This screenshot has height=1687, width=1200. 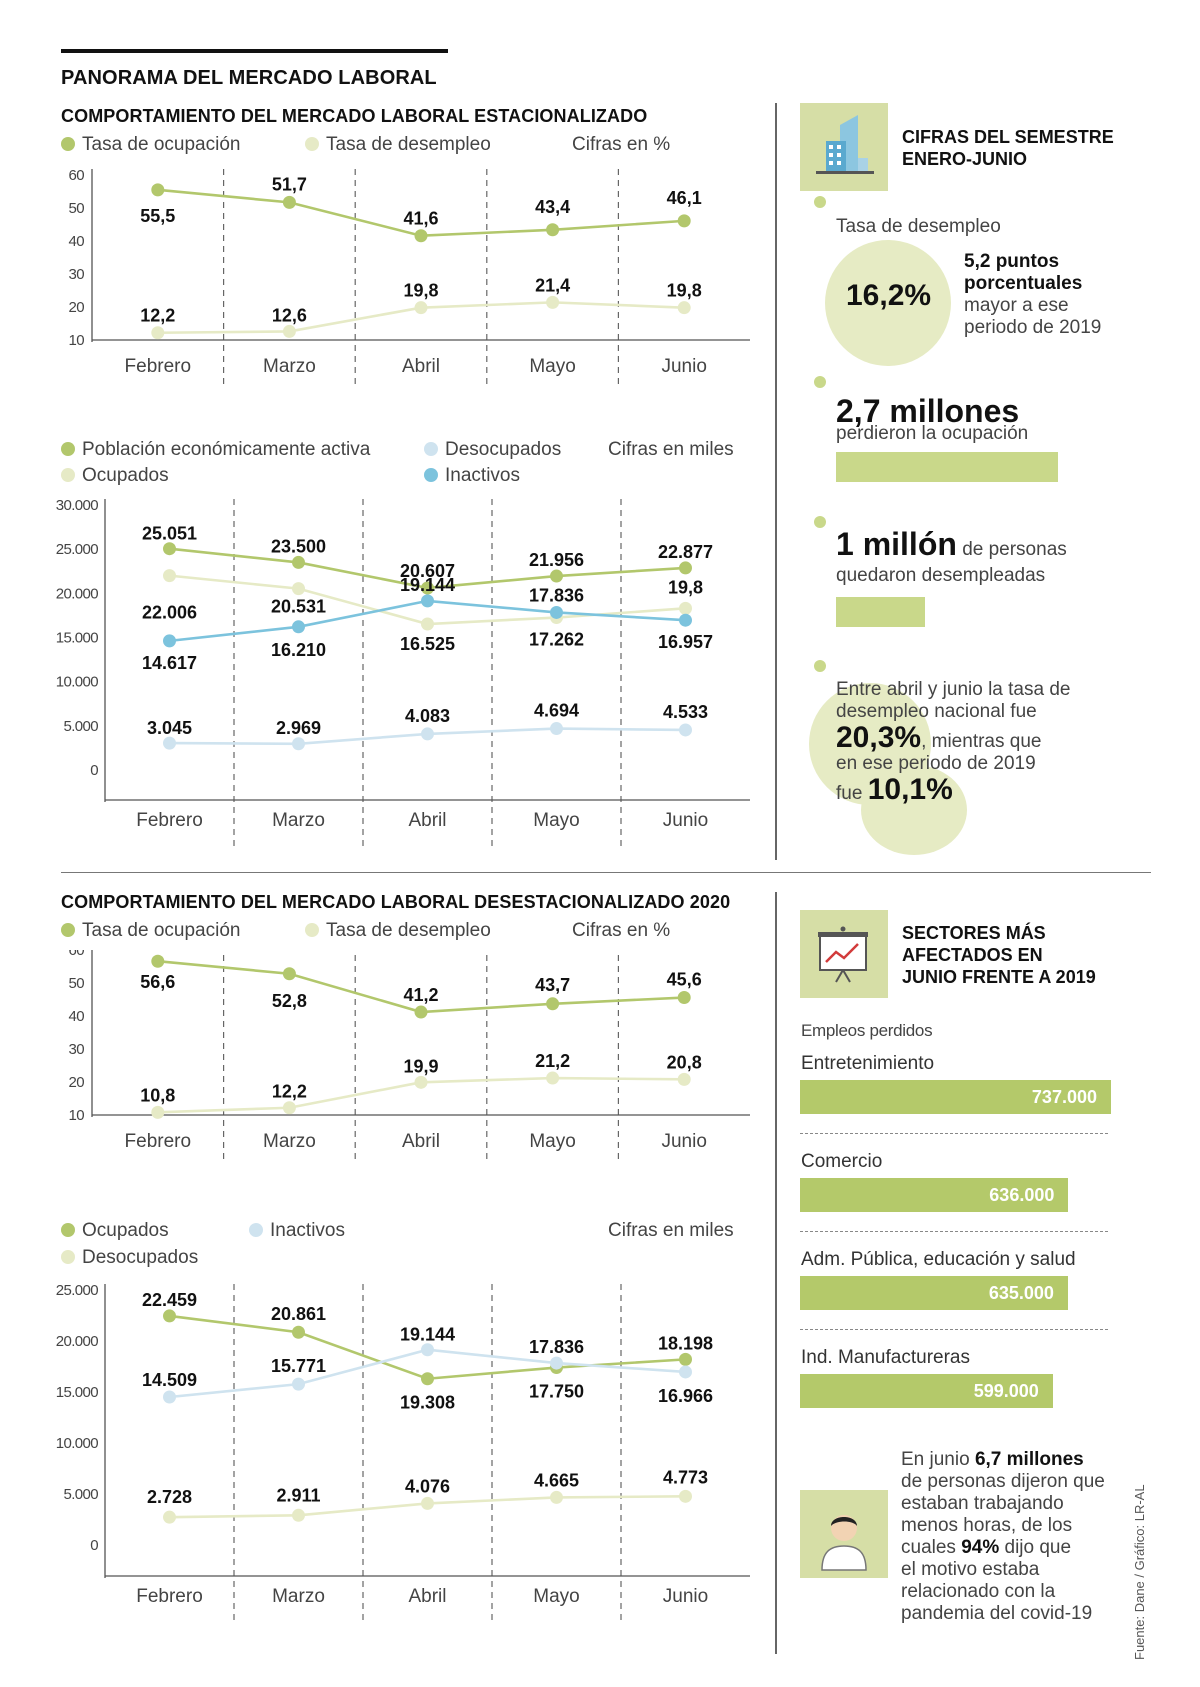 I want to click on circle-2019, so click(x=914, y=810).